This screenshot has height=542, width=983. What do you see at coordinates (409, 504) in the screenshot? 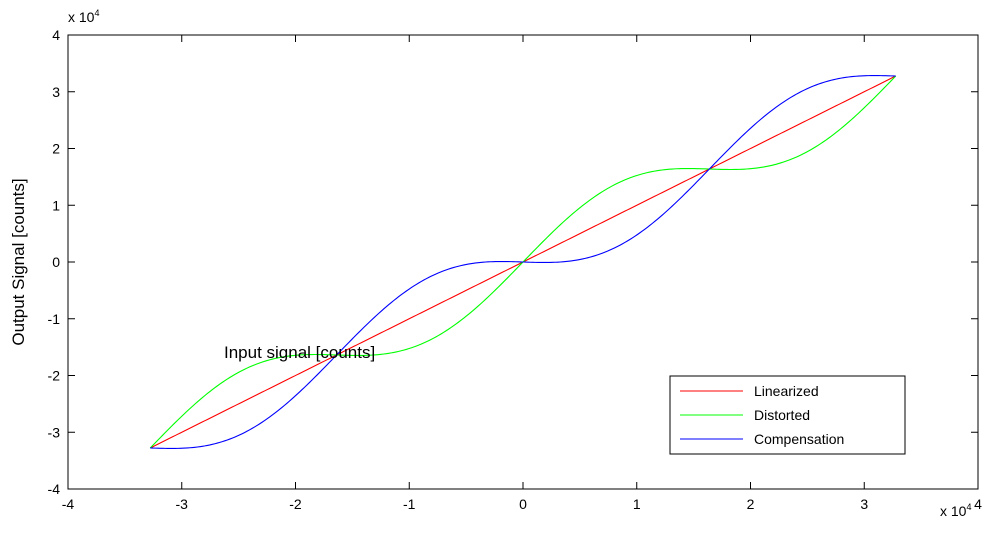
I see `x-tick-label: -1` at bounding box center [409, 504].